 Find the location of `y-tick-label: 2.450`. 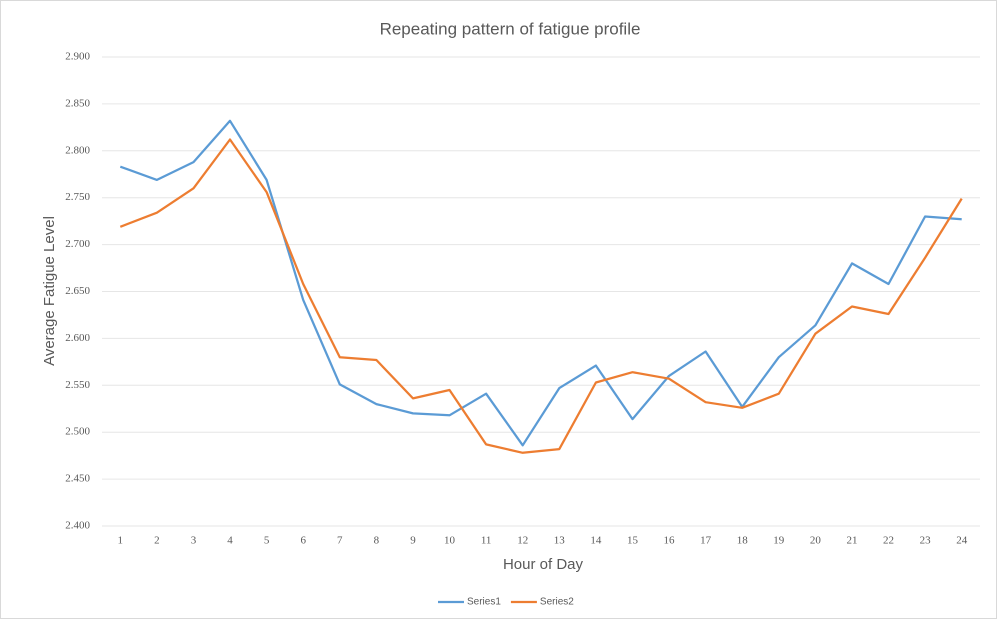

y-tick-label: 2.450 is located at coordinates (77, 479).